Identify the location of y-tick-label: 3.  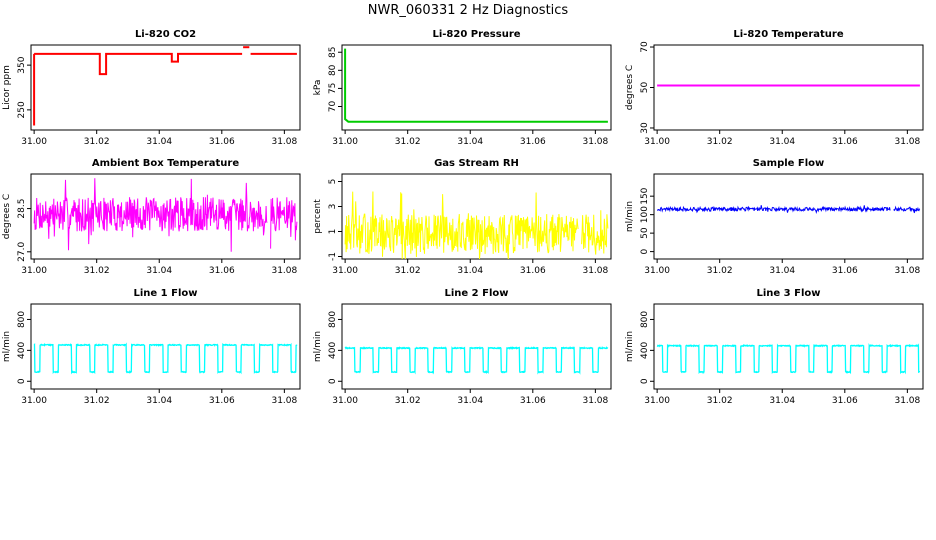
(333, 207).